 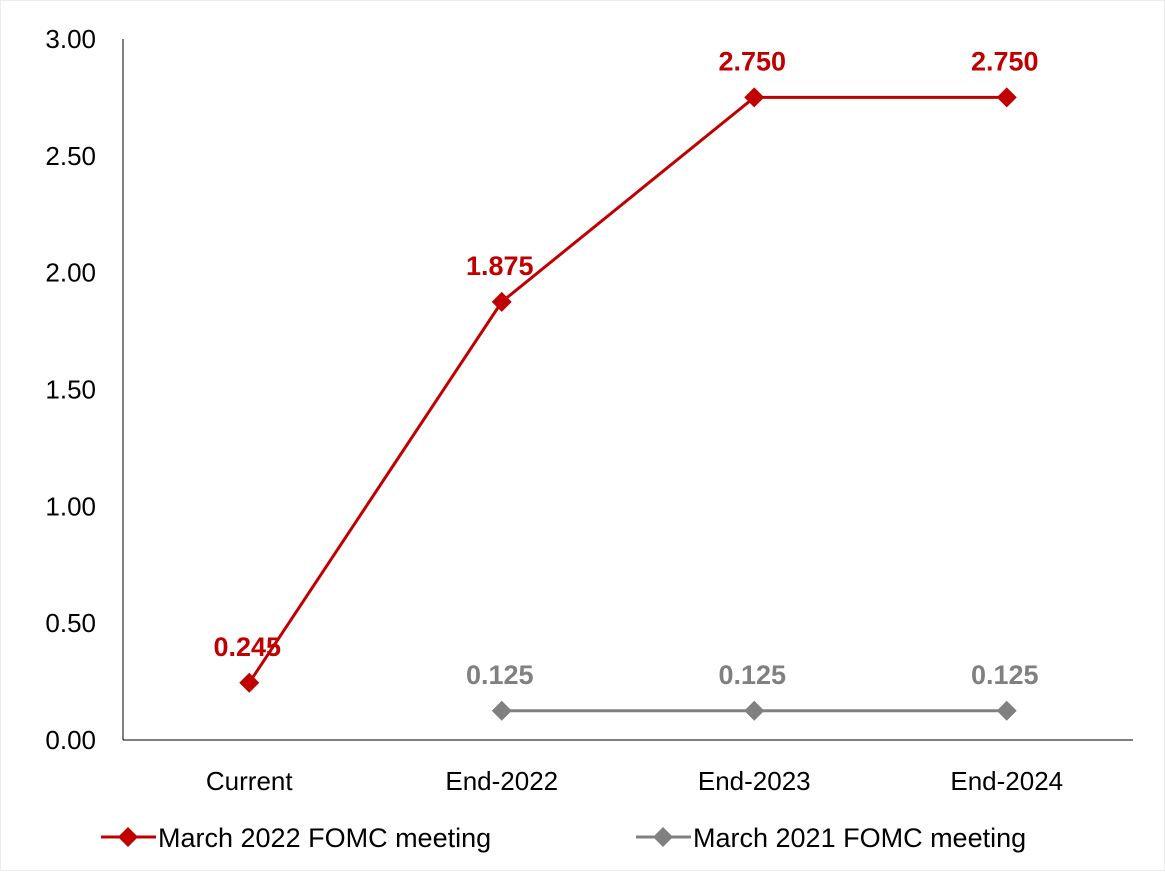 I want to click on y-tick-label: 2.50, so click(x=70, y=156).